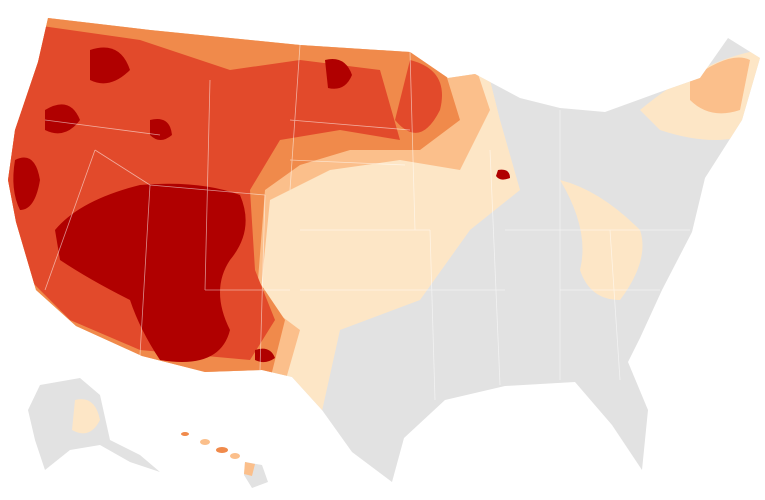  What do you see at coordinates (418, 96) in the screenshot?
I see `extreme-area` at bounding box center [418, 96].